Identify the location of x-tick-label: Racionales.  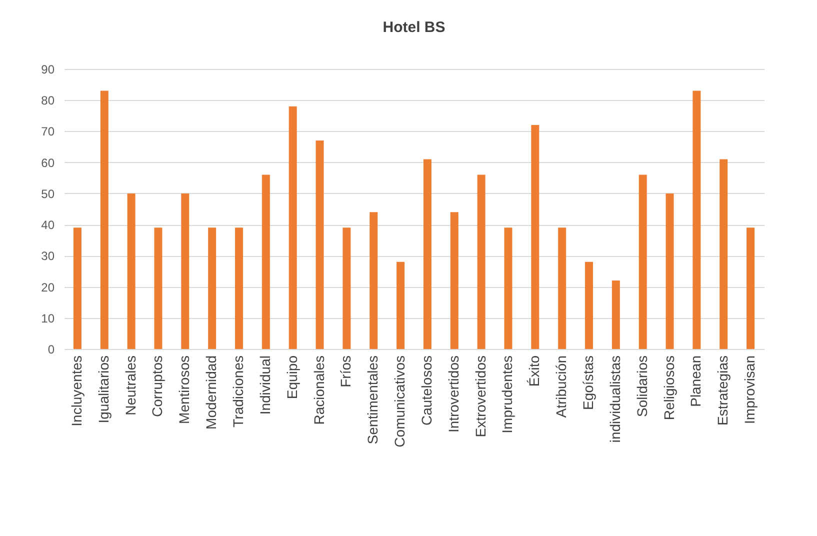
(318, 390).